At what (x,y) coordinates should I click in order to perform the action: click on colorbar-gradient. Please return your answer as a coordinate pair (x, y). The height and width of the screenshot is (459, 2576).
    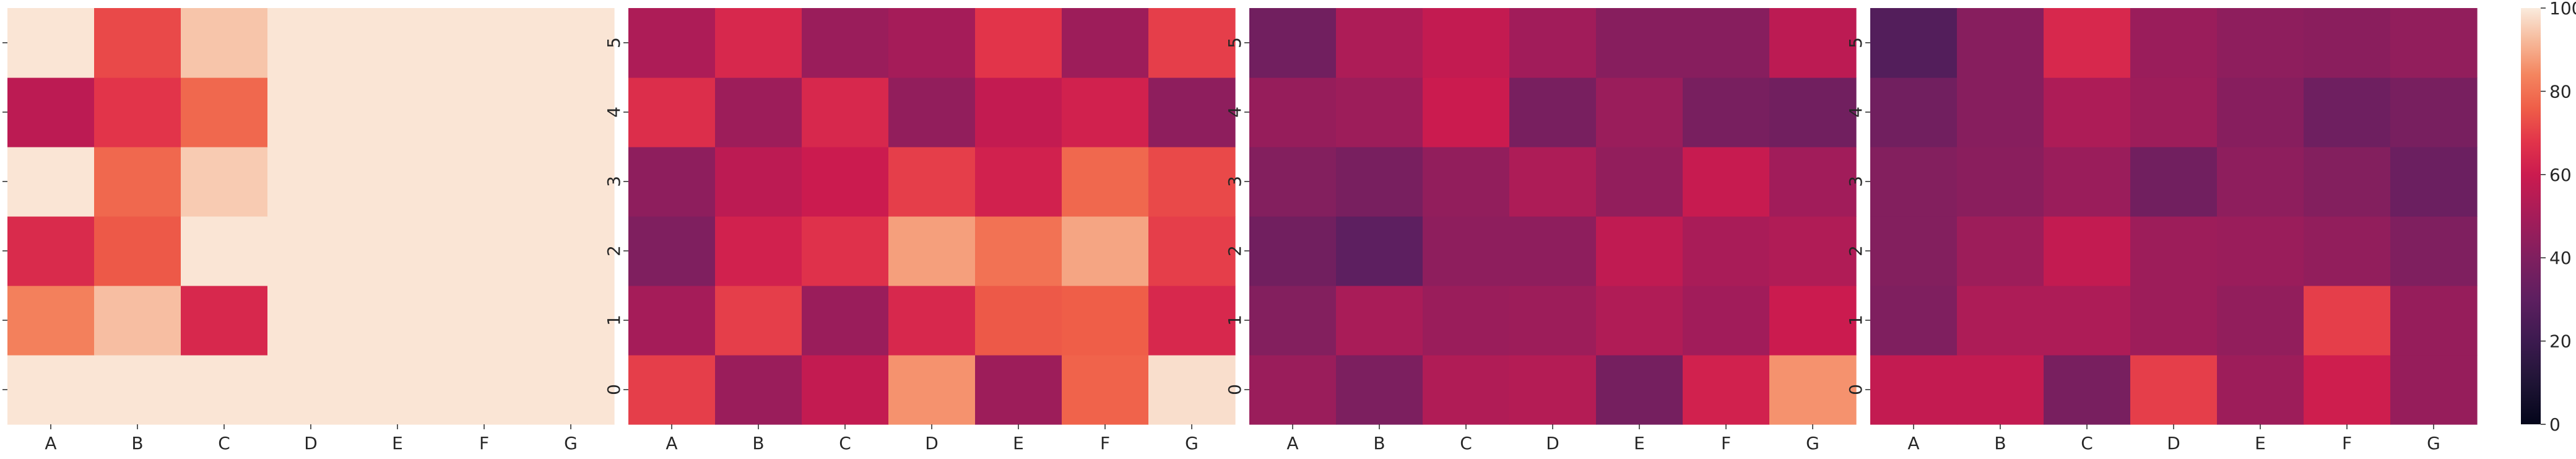
    Looking at the image, I should click on (2531, 216).